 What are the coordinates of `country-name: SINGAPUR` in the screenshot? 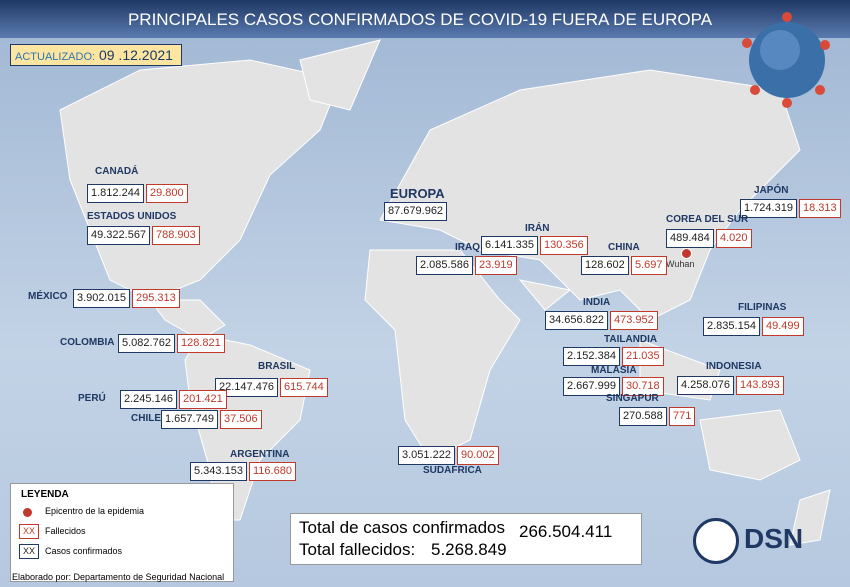 It's located at (632, 398).